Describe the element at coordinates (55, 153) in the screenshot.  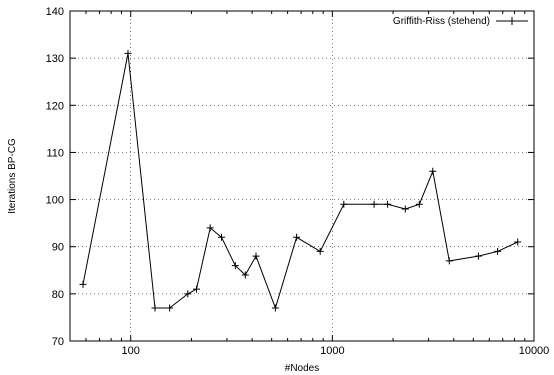
I see `y-tick-label: 110` at that location.